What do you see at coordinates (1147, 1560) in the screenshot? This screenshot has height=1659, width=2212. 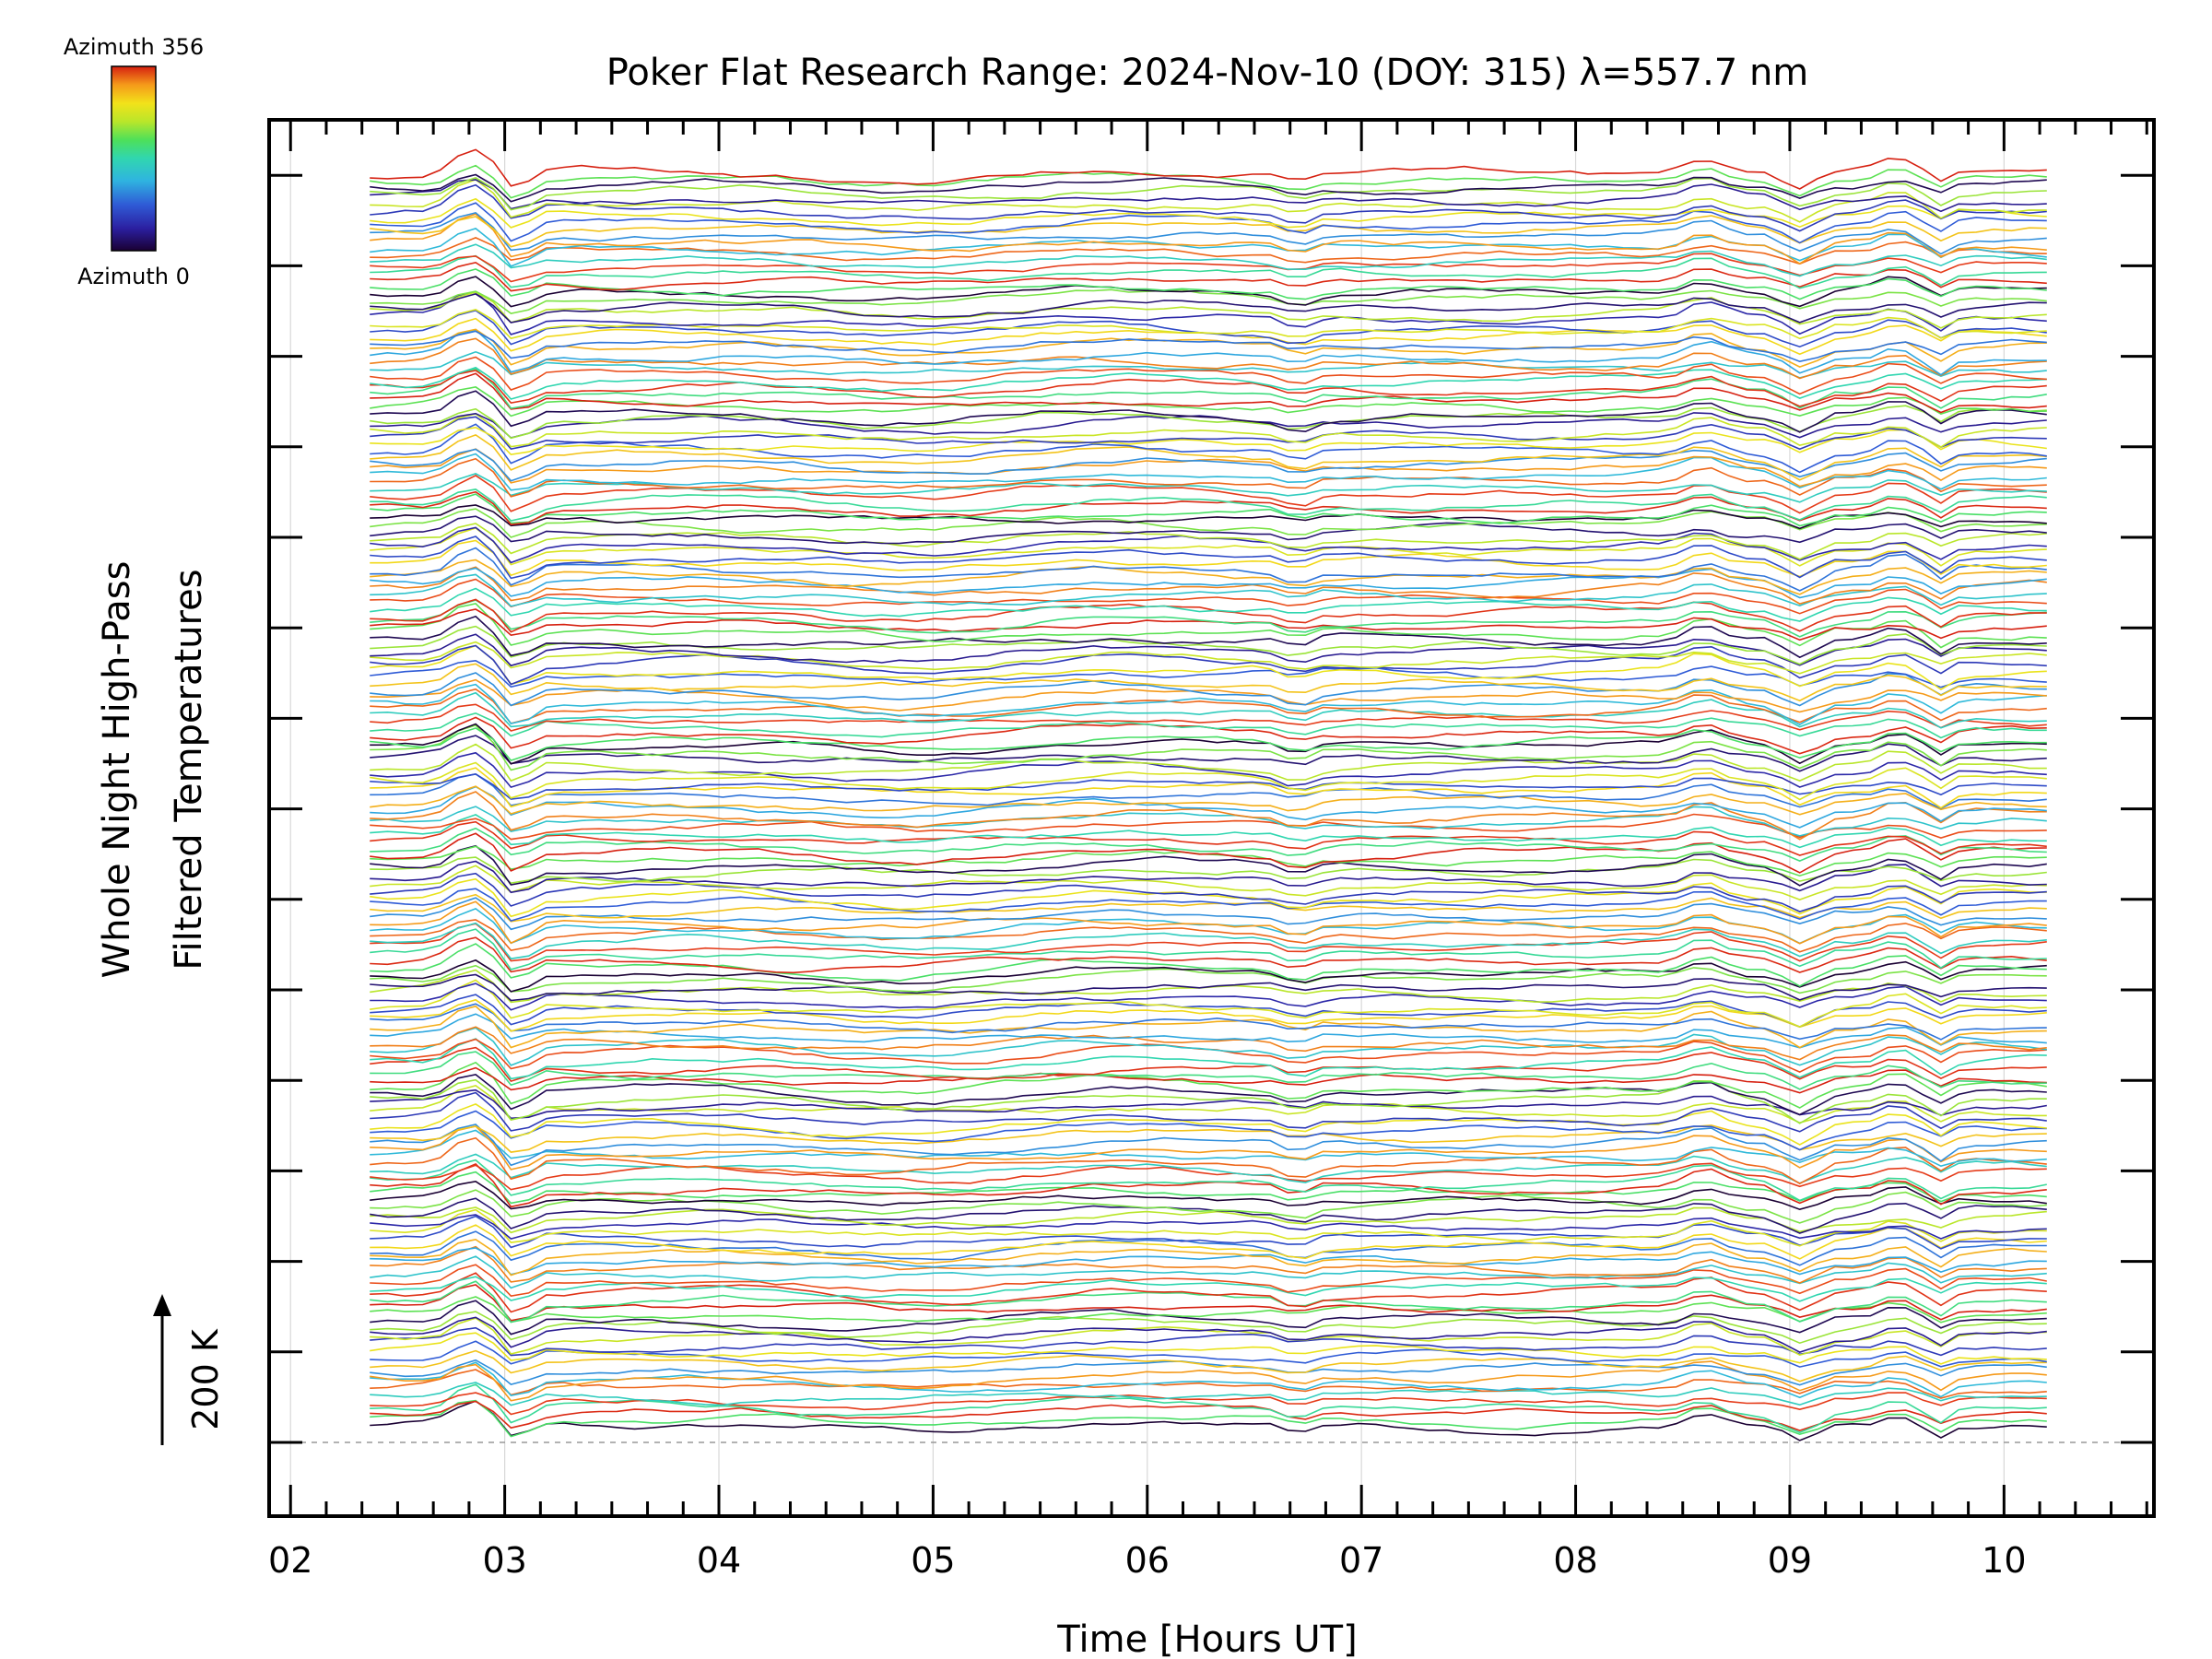 I see `x-tick-label-06: 06` at bounding box center [1147, 1560].